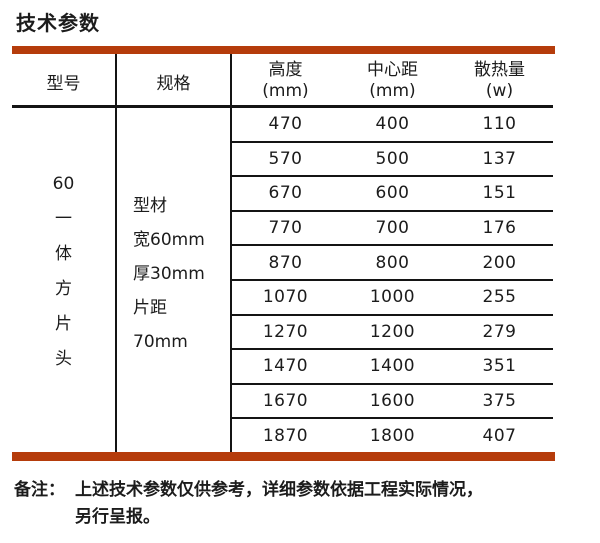 The height and width of the screenshot is (543, 600). What do you see at coordinates (285, 91) in the screenshot?
I see `header-height-unit: (mm)` at bounding box center [285, 91].